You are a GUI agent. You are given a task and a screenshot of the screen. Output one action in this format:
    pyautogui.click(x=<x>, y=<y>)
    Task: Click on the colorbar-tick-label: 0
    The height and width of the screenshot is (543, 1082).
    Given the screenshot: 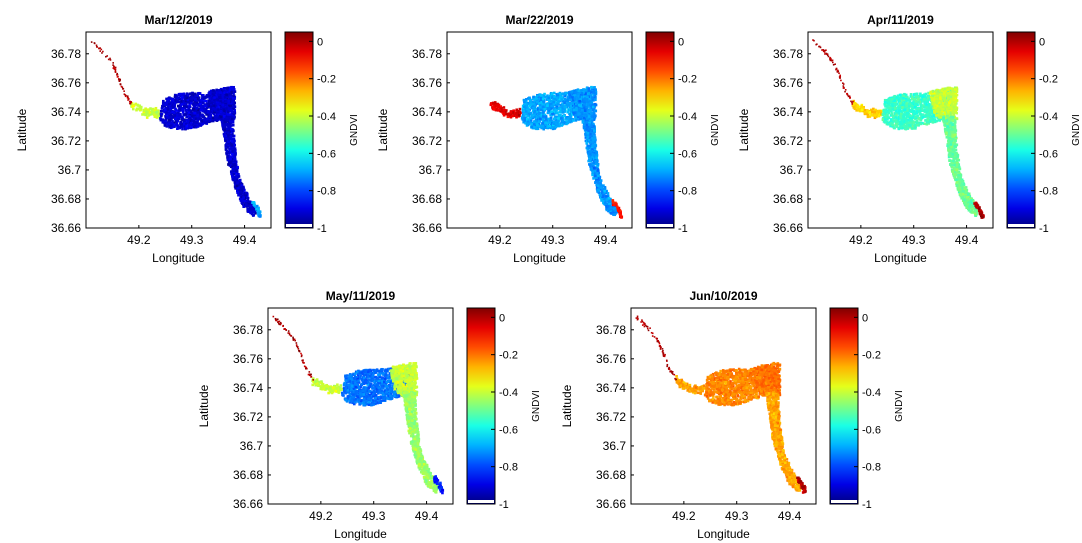 What is the action you would take?
    pyautogui.click(x=681, y=42)
    